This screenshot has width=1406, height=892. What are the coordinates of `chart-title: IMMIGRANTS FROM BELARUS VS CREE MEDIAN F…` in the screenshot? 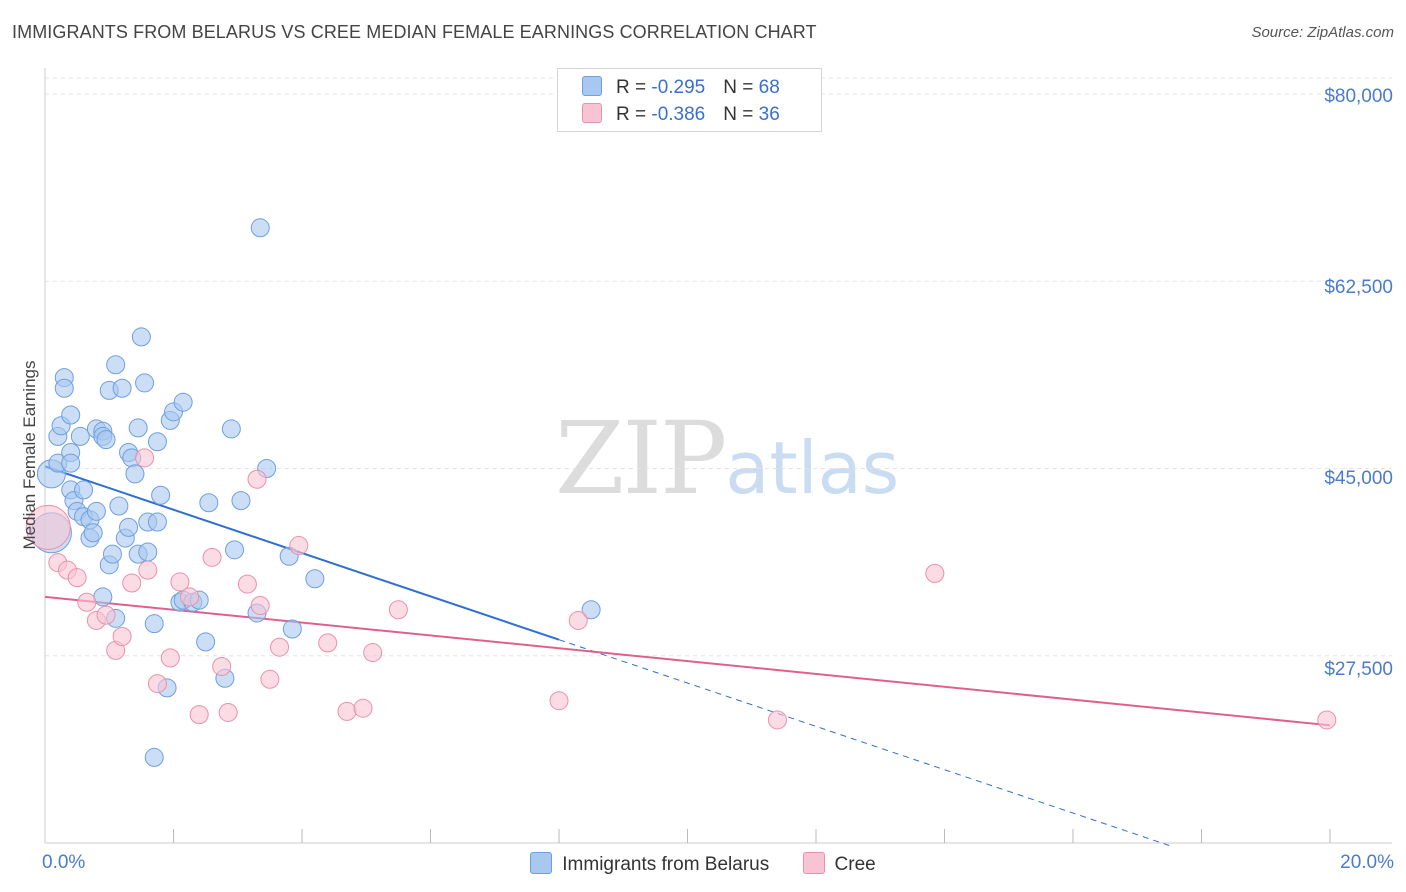 It's located at (414, 32).